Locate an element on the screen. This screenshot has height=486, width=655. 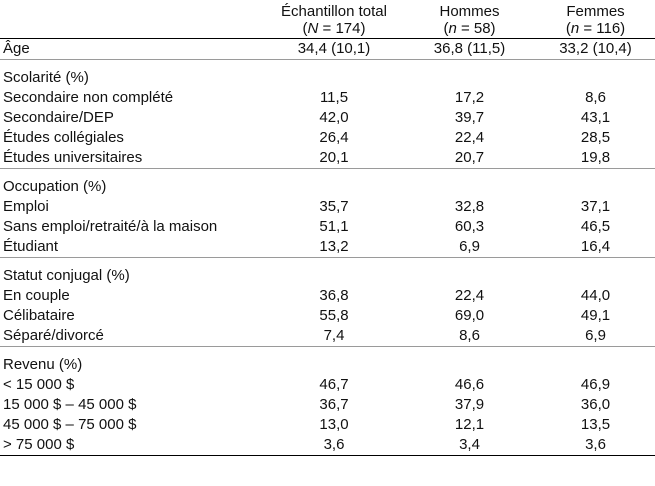
cell-men: 39,7 is located at coordinates (469, 117).